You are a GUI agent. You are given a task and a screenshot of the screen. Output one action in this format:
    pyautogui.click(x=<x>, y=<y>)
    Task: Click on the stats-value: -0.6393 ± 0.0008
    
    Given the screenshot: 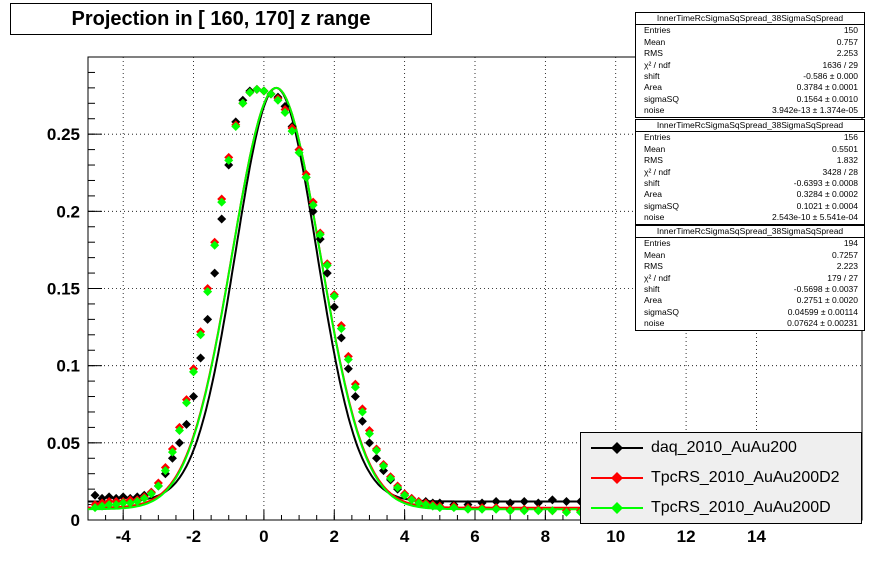 What is the action you would take?
    pyautogui.click(x=825, y=183)
    